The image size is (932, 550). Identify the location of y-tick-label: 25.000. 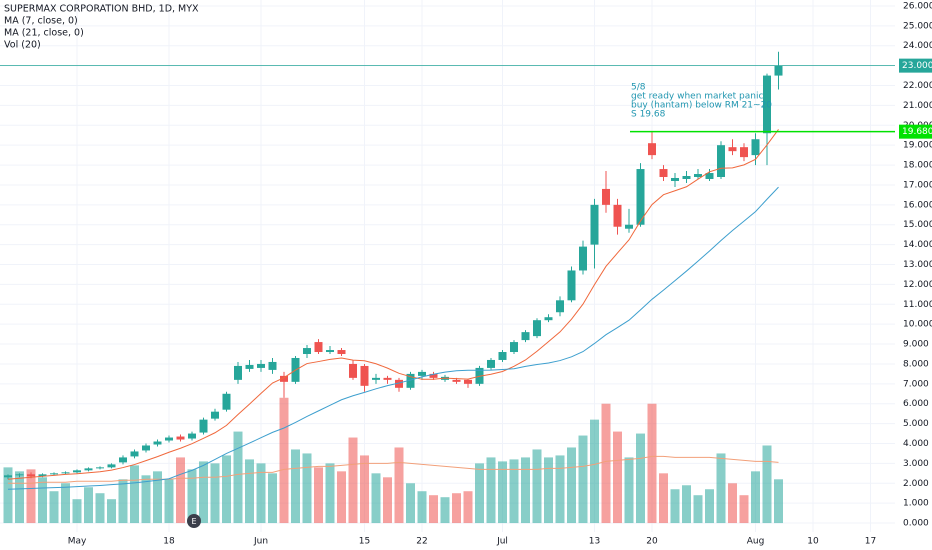
(917, 26).